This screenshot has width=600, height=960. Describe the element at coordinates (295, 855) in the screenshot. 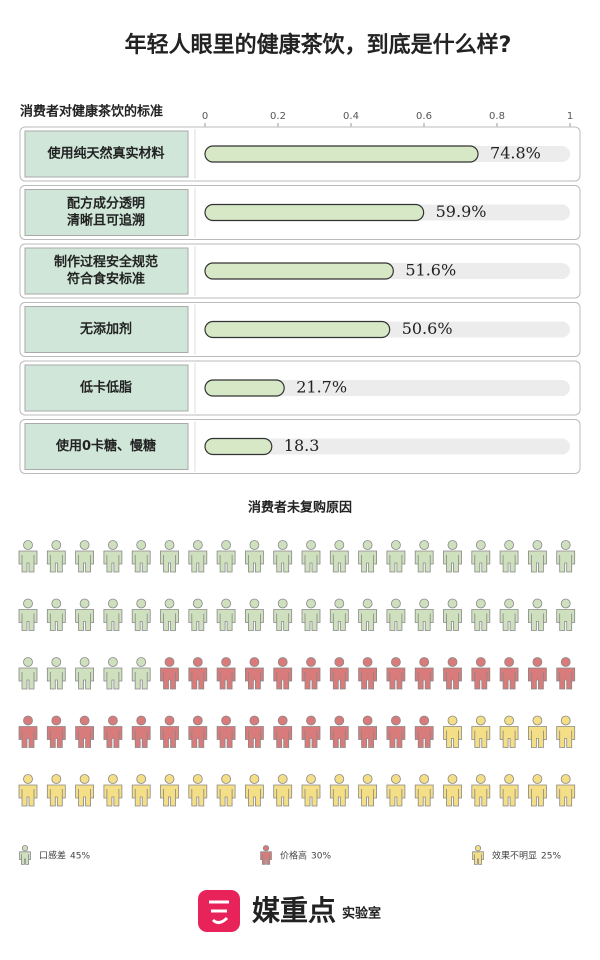

I see `legend-item: 价格高 30%` at that location.